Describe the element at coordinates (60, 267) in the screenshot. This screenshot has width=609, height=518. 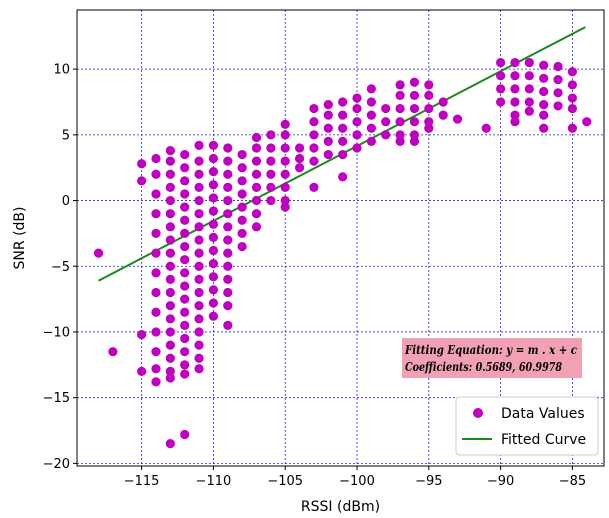
I see `y-tick-label: −5` at that location.